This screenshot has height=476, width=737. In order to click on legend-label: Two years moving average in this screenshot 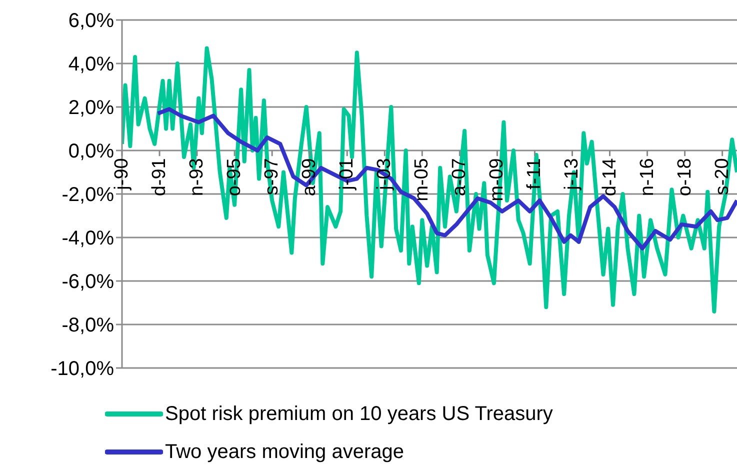, I will do `click(284, 452)`.